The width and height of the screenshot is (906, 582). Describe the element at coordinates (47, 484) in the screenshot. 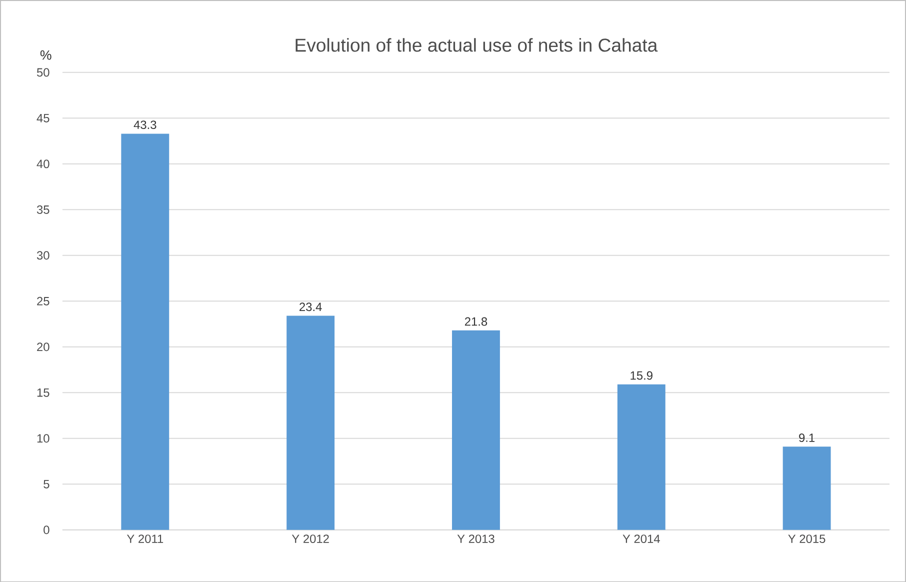

I see `y-tick-label: 5` at that location.